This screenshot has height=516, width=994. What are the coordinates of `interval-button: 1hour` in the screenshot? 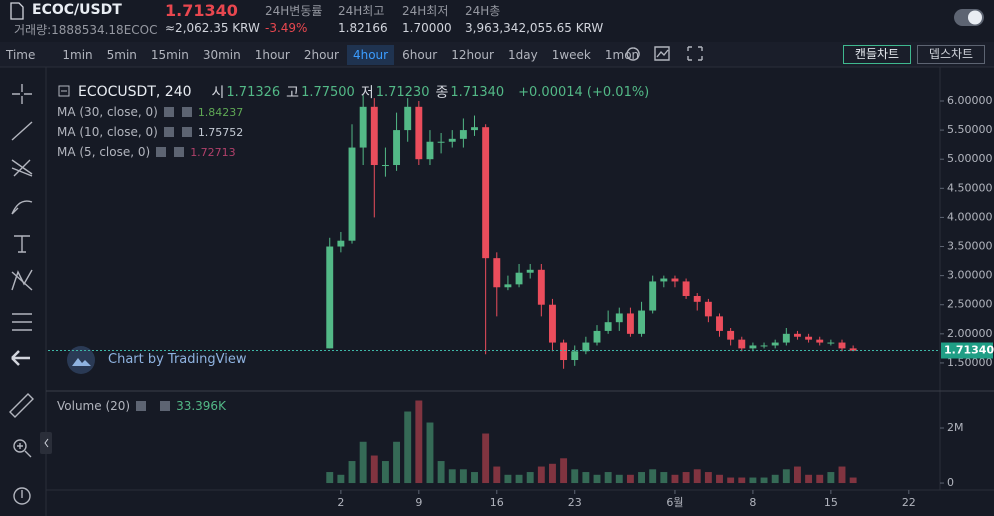 It's located at (272, 54).